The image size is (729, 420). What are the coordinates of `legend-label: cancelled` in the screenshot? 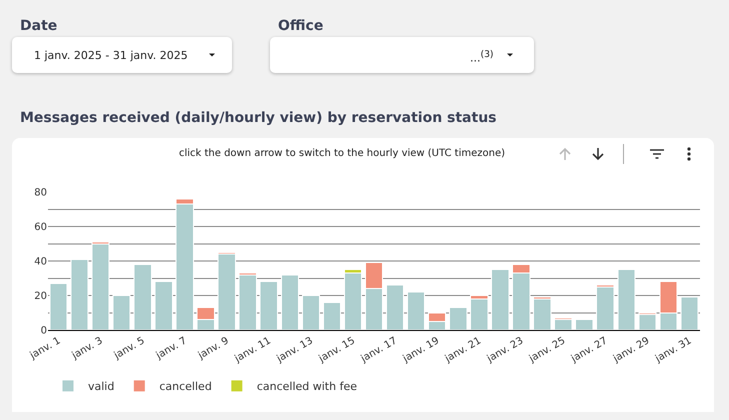 It's located at (185, 387).